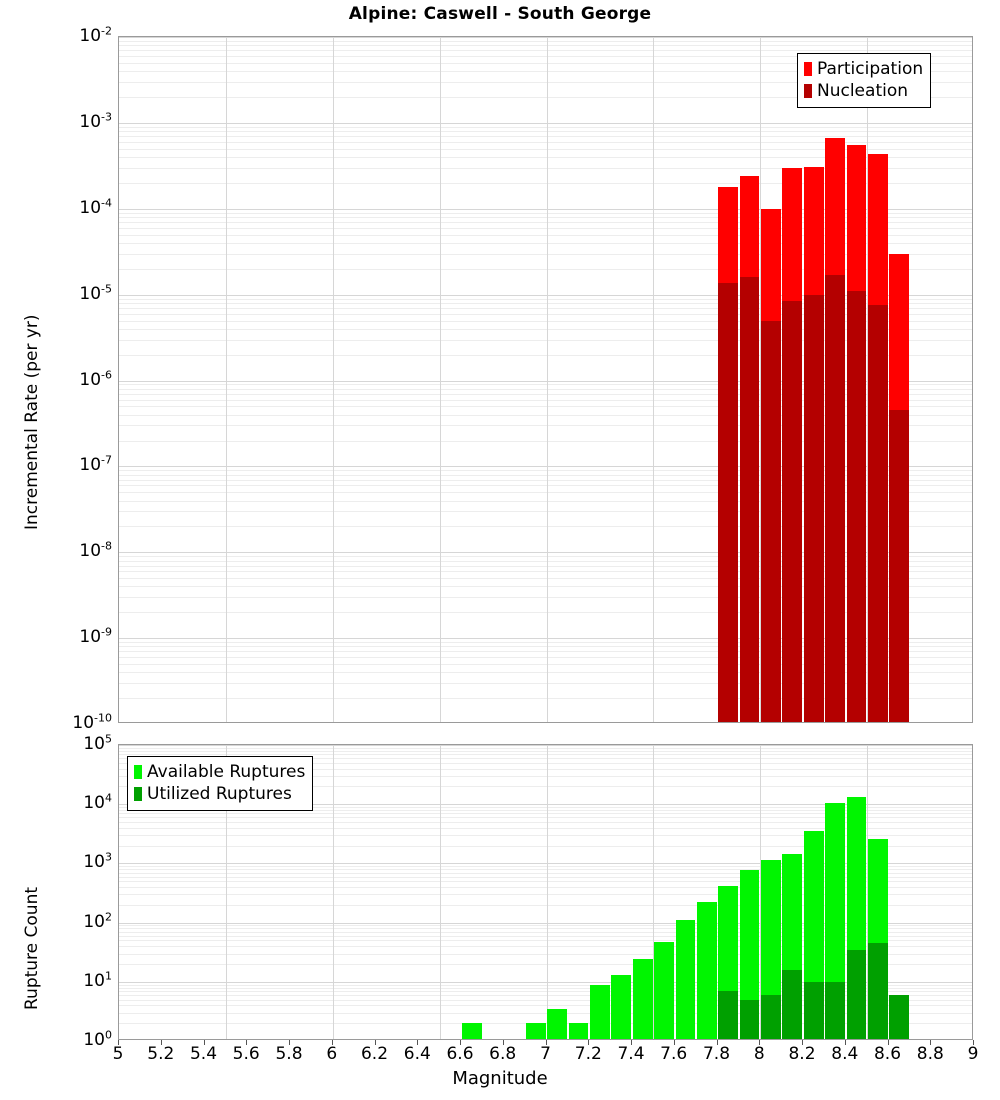  I want to click on x-tick-label: 7.6, so click(674, 1054).